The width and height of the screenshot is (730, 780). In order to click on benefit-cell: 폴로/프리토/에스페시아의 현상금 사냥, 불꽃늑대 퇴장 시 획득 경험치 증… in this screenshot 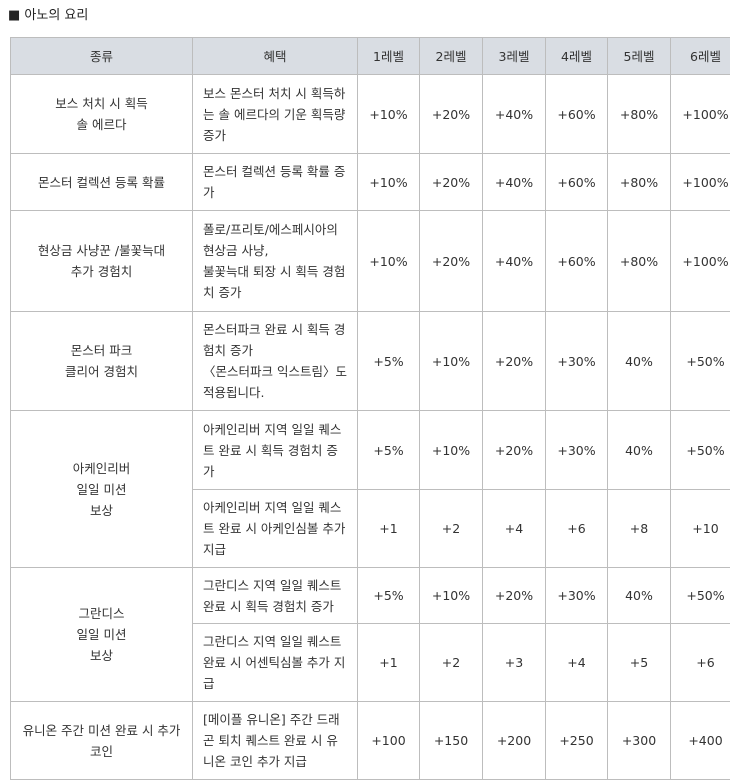, I will do `click(275, 261)`.